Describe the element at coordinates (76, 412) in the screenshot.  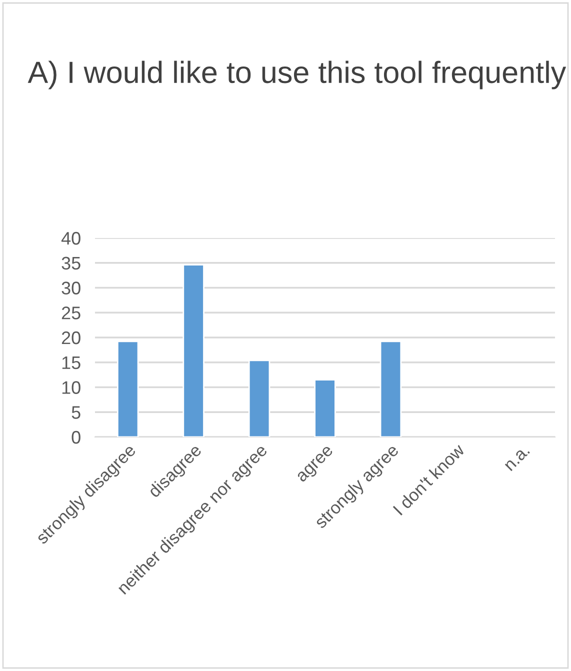
I see `y-tick-label: 5` at that location.